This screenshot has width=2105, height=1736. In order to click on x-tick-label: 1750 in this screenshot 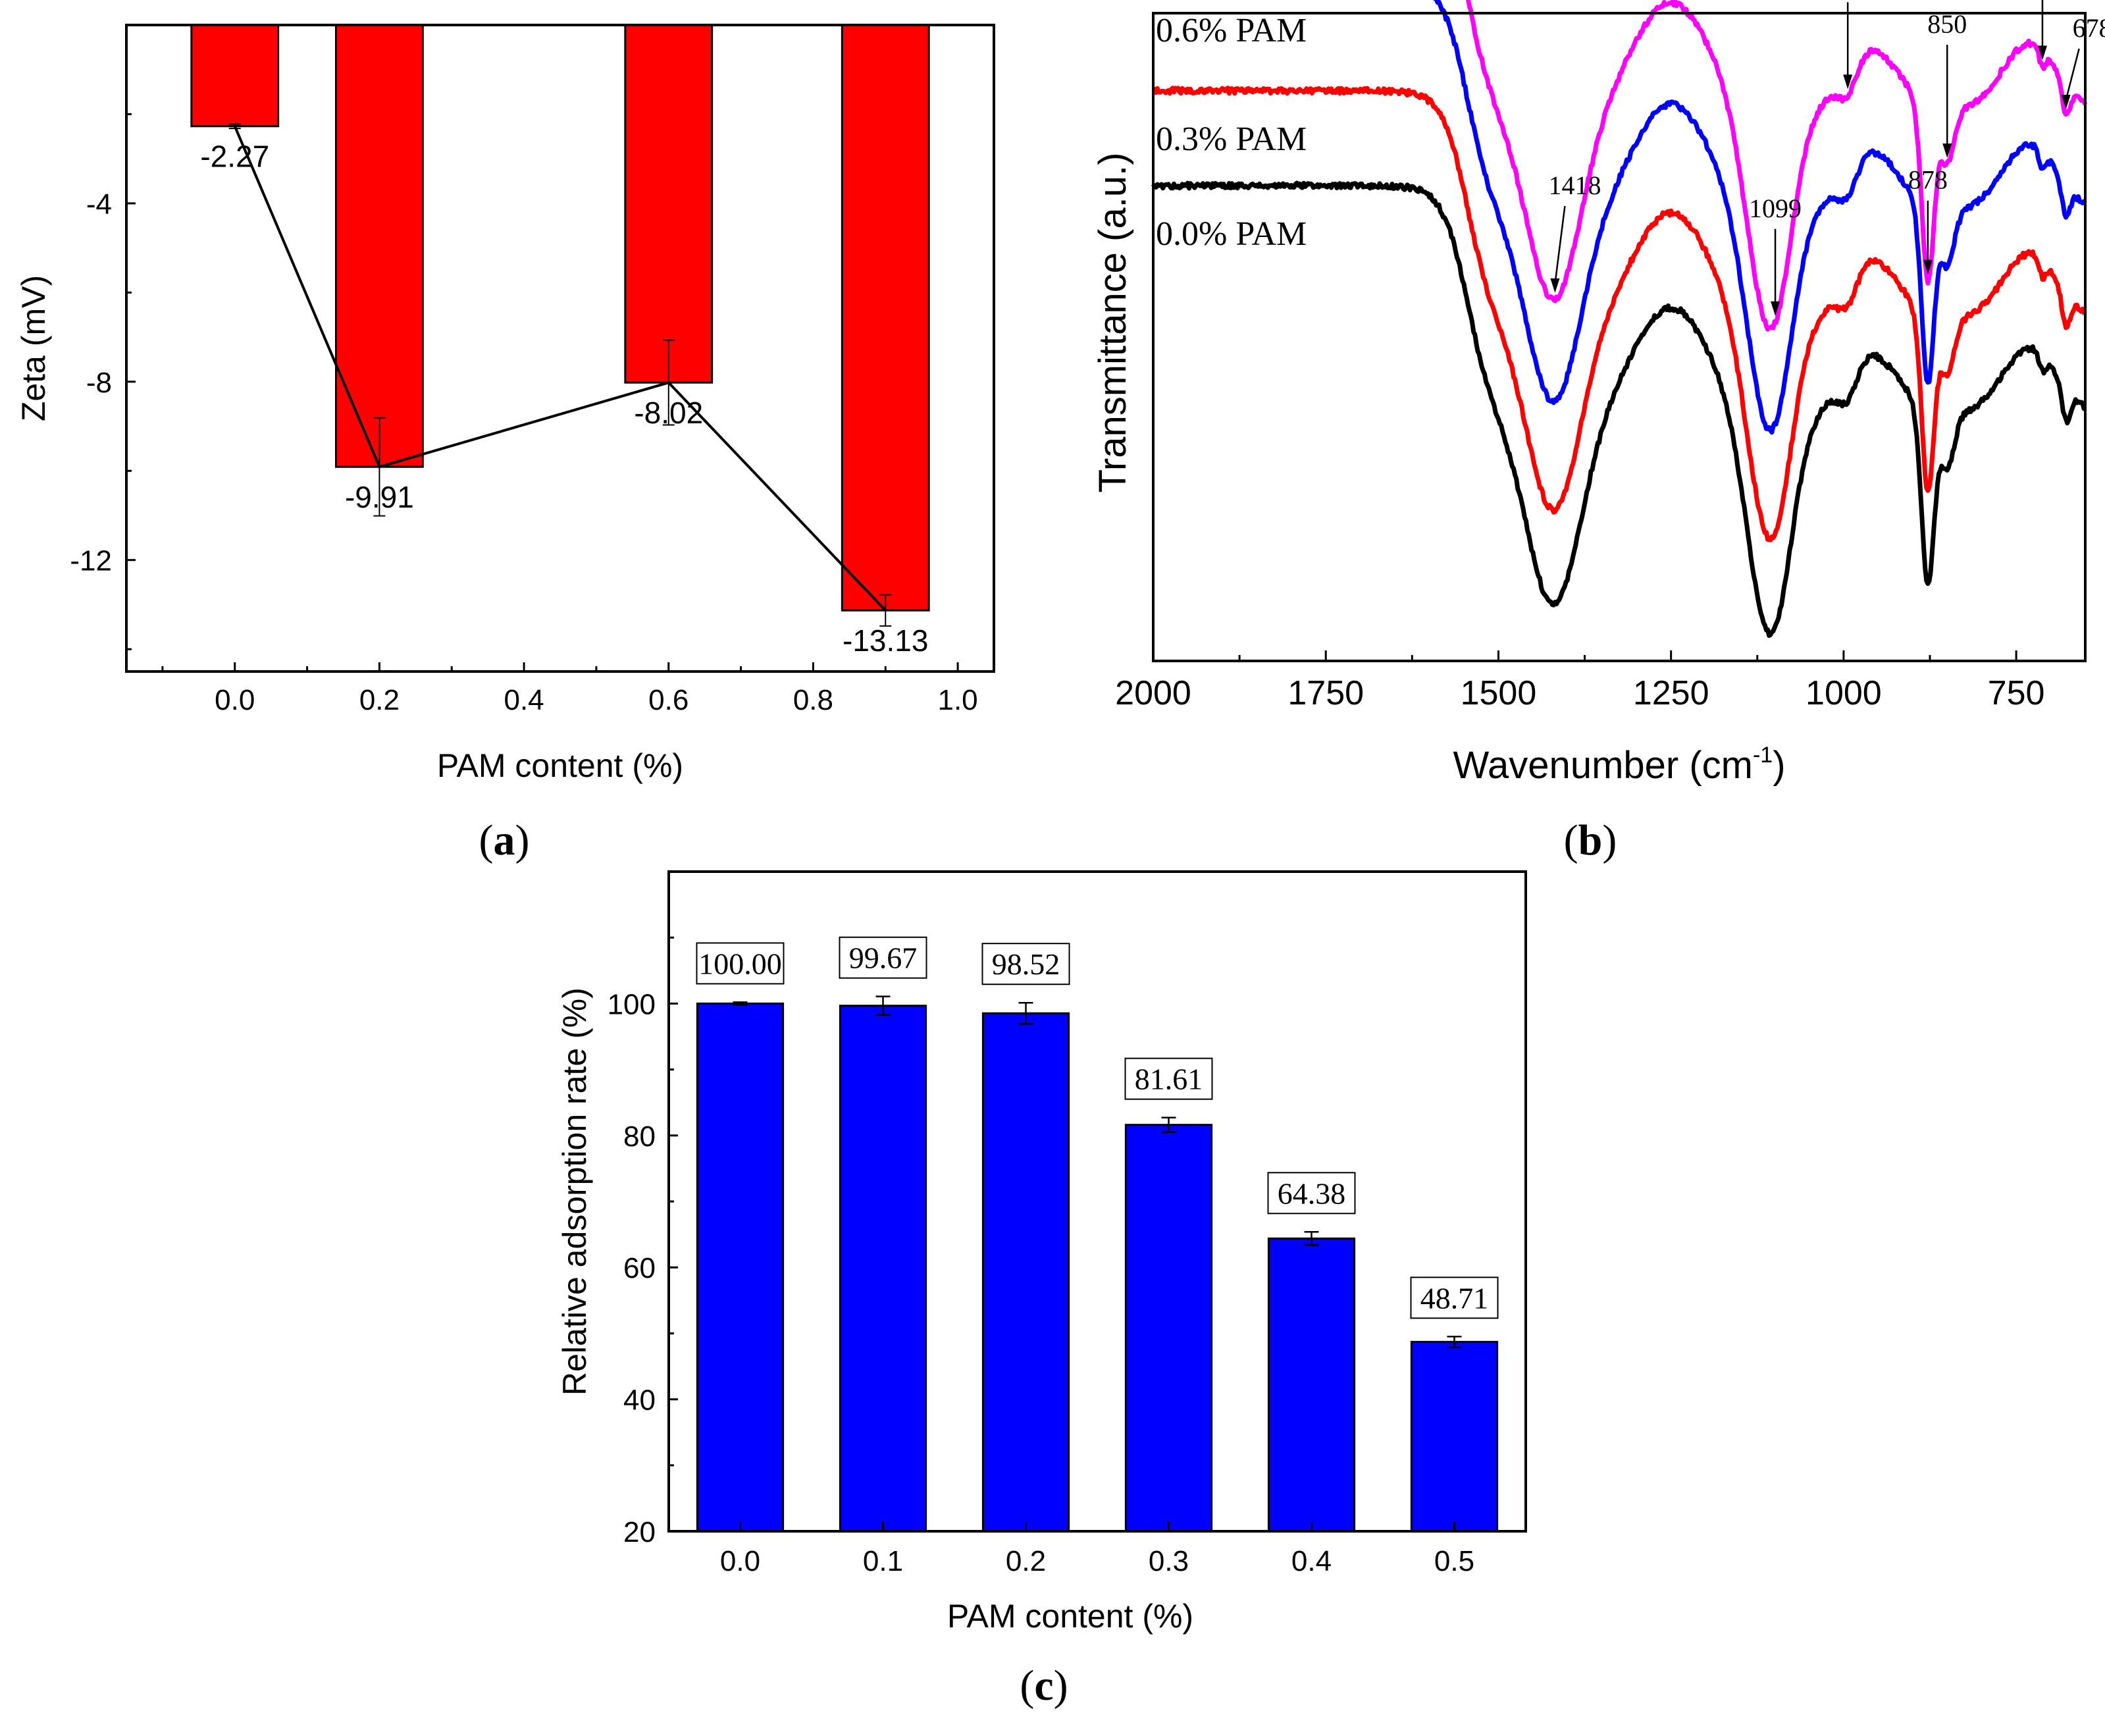, I will do `click(1325, 693)`.